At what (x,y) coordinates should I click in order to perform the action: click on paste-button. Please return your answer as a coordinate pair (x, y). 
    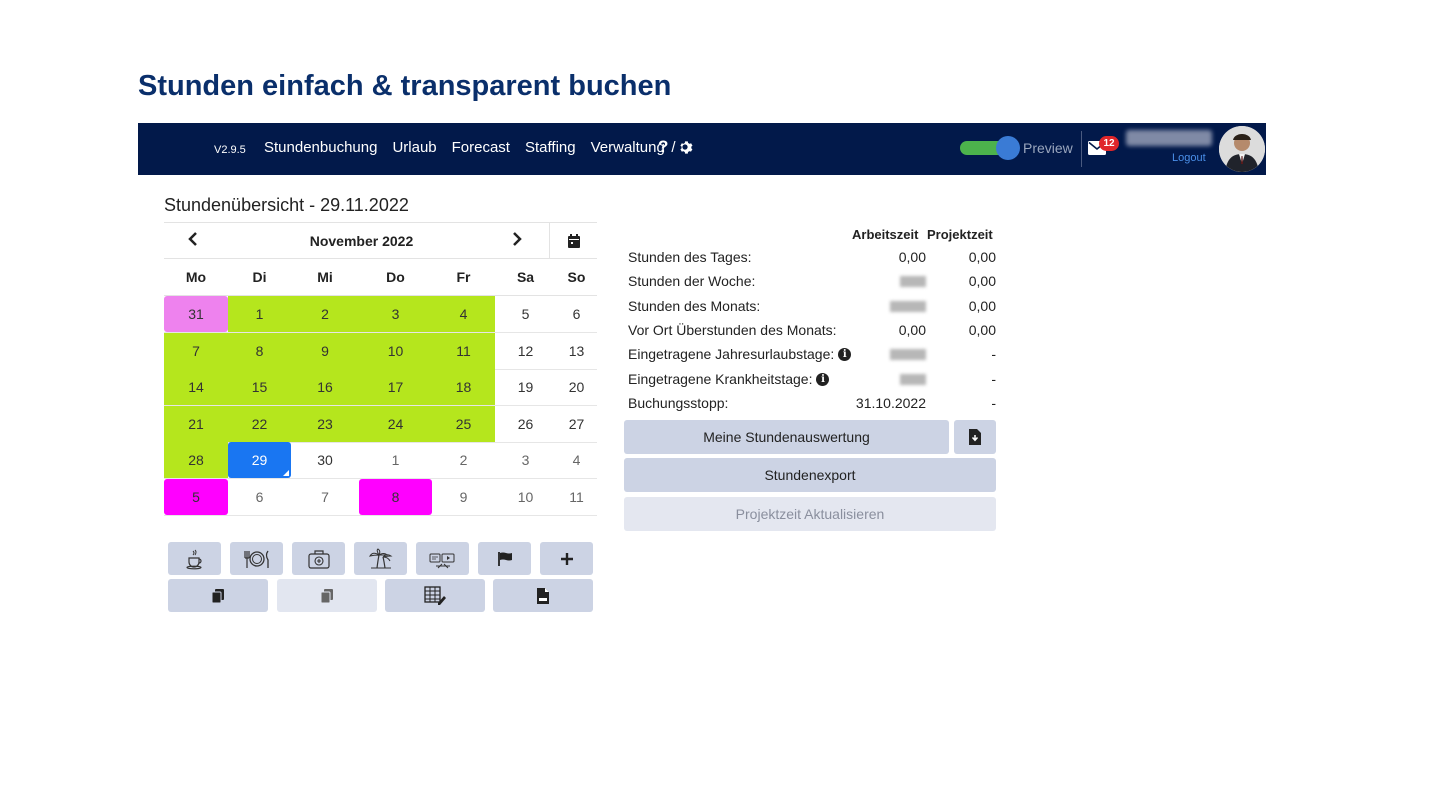
    Looking at the image, I should click on (327, 595).